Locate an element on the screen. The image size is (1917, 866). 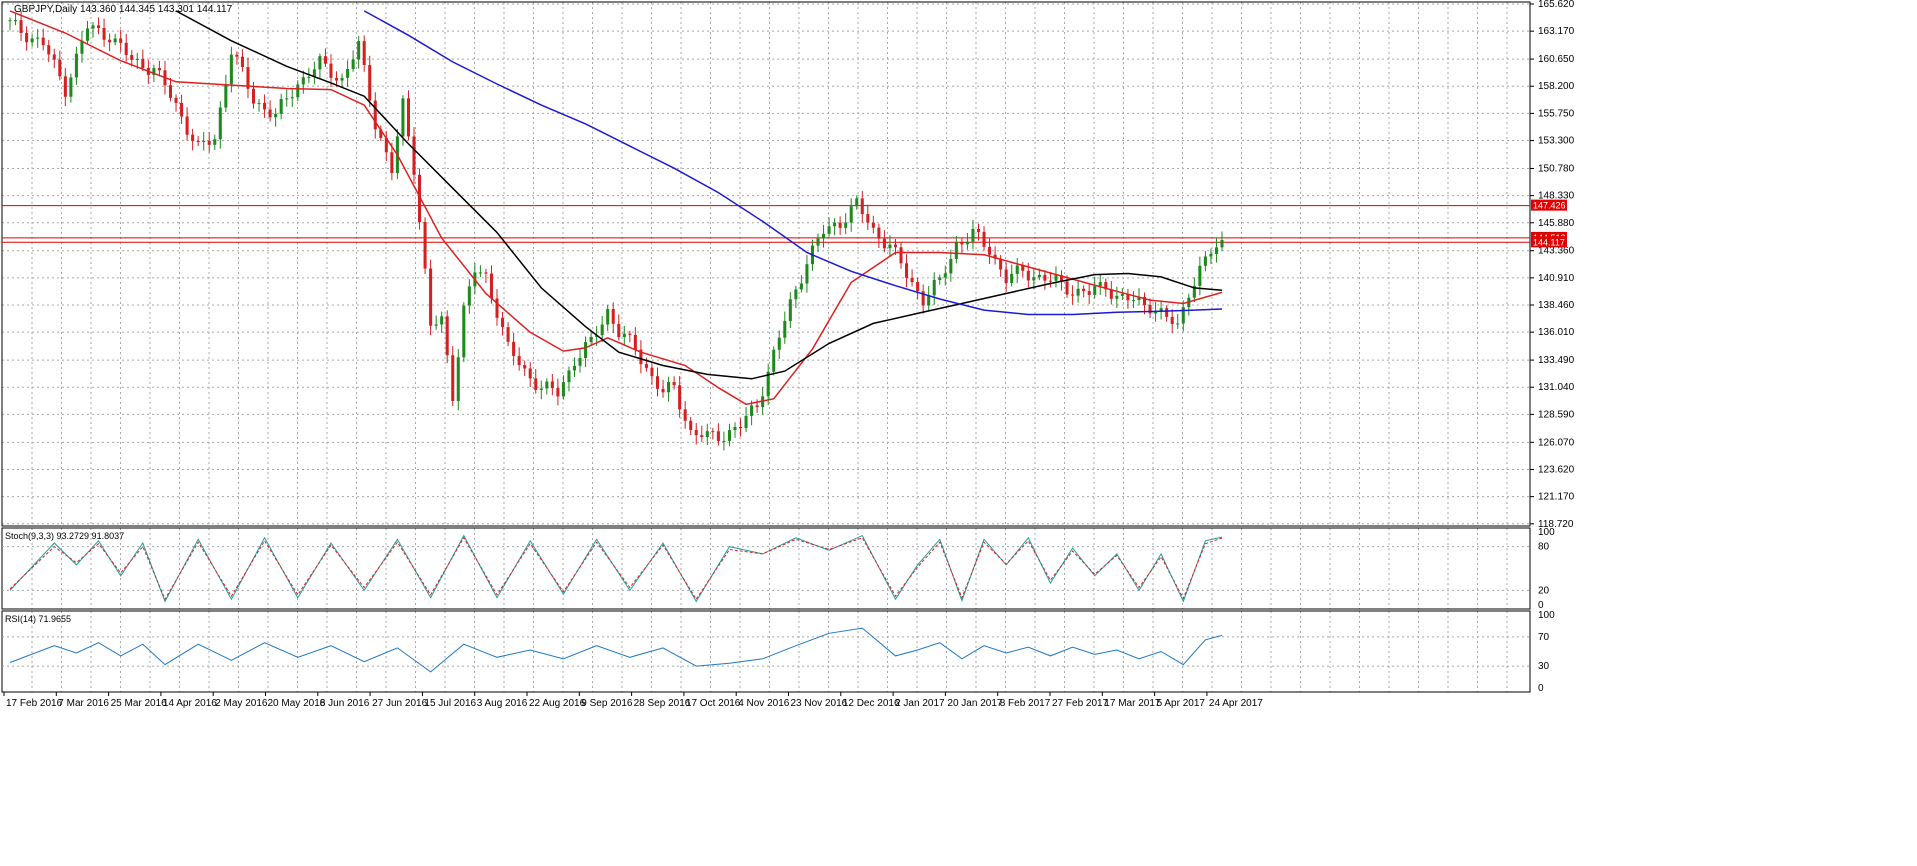
time-tick-label: 27 Feb 2017 is located at coordinates (1080, 703).